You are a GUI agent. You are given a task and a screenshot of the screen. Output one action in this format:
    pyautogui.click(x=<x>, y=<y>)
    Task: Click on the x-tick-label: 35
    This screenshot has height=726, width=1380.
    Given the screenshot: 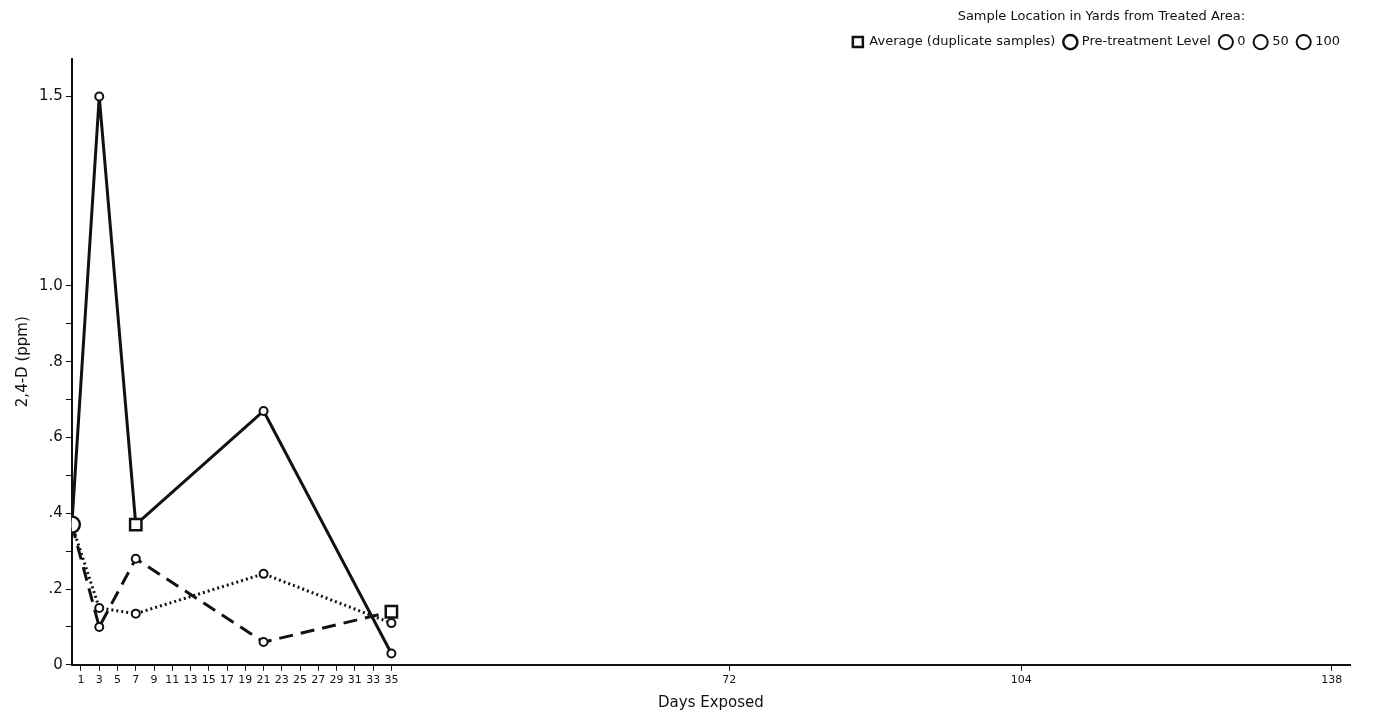 What is the action you would take?
    pyautogui.click(x=391, y=680)
    